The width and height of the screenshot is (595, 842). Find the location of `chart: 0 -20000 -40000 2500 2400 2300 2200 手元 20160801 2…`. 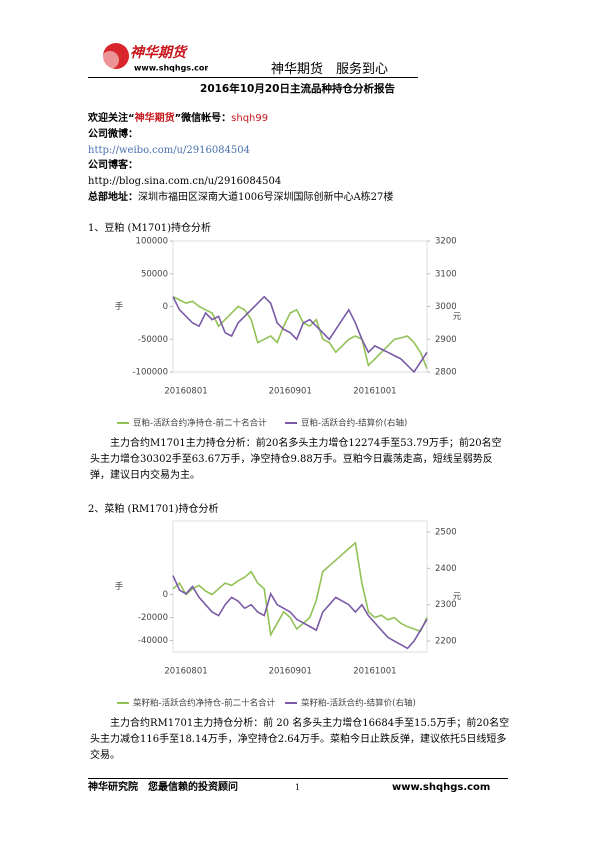

chart: 0 -20000 -40000 2500 2400 2300 2200 手元 20160801 2… is located at coordinates (288, 614).